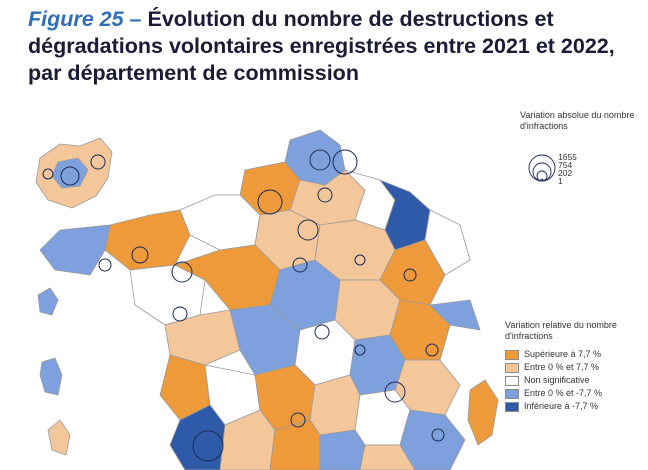 Image resolution: width=648 pixels, height=470 pixels. I want to click on inset-department, so click(70, 173).